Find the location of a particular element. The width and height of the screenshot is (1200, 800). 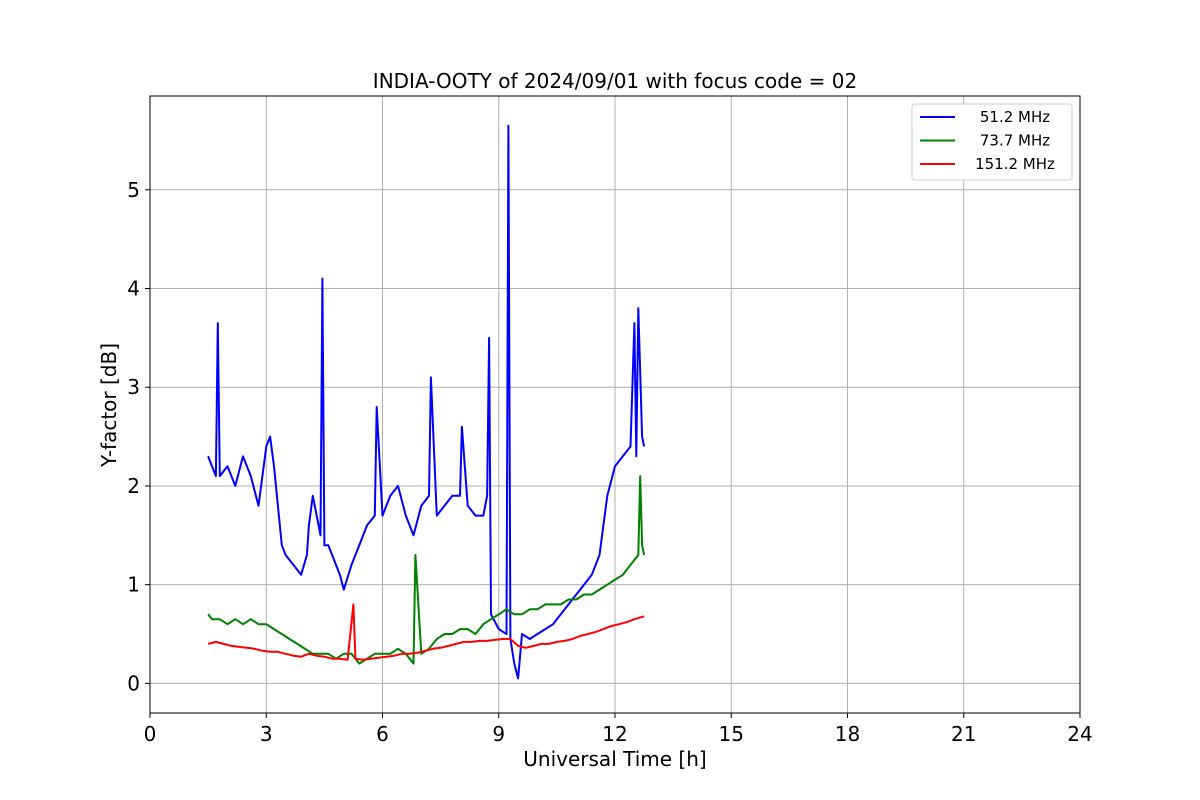

y-axis-label: Y-factor [dB] is located at coordinates (109, 405).